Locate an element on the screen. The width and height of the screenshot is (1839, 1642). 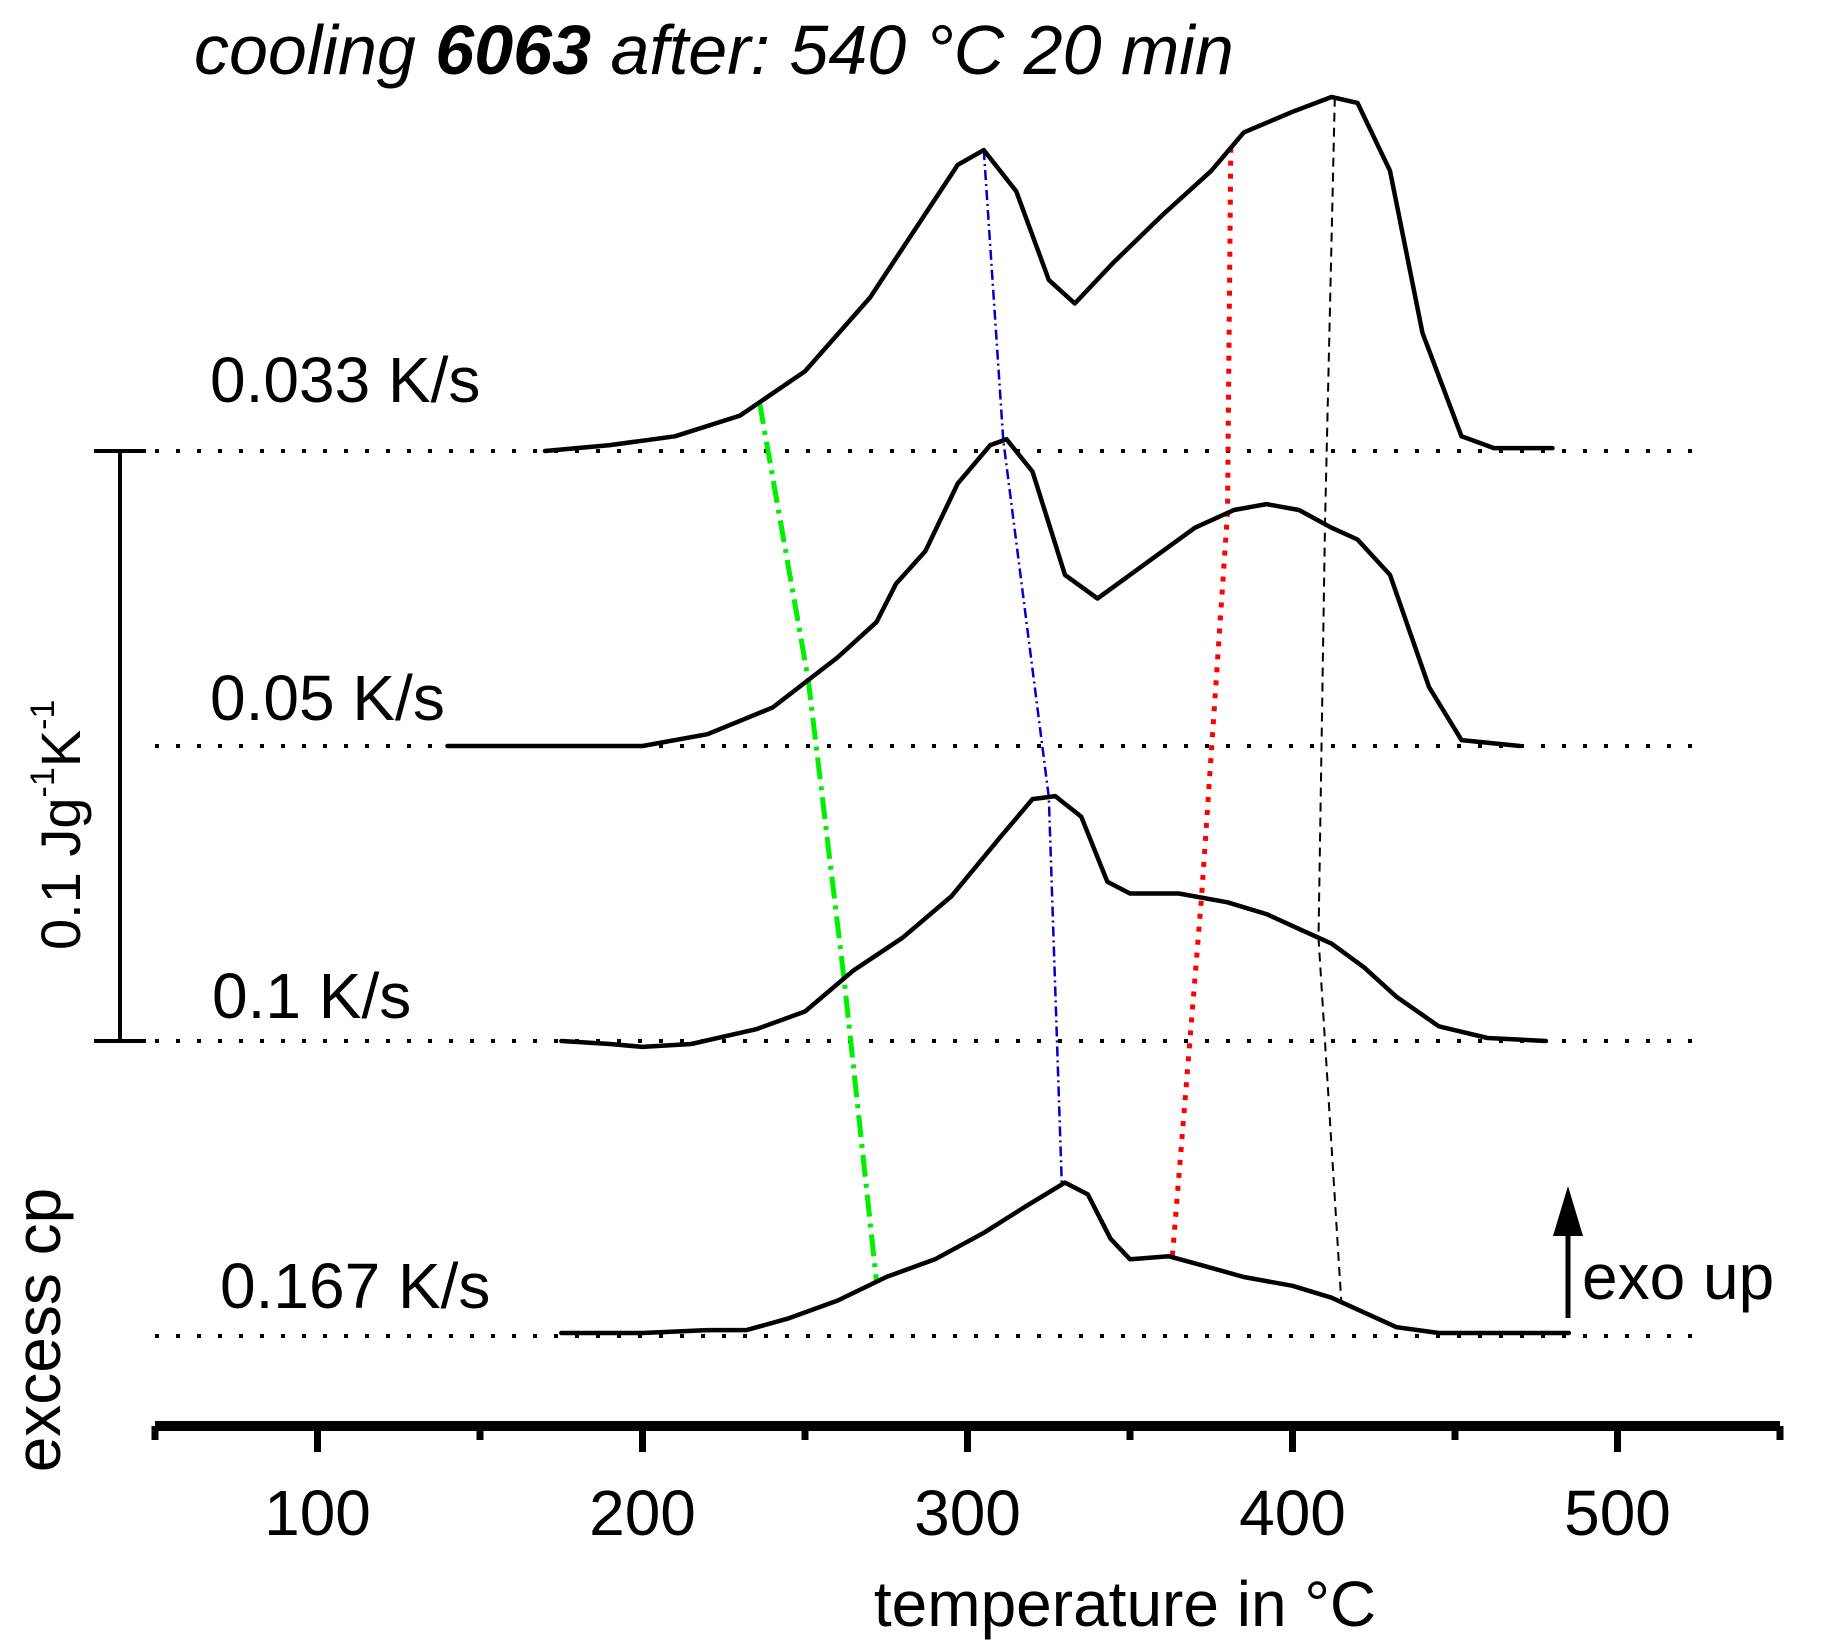
exo-arrow-head is located at coordinates (1568, 1211).